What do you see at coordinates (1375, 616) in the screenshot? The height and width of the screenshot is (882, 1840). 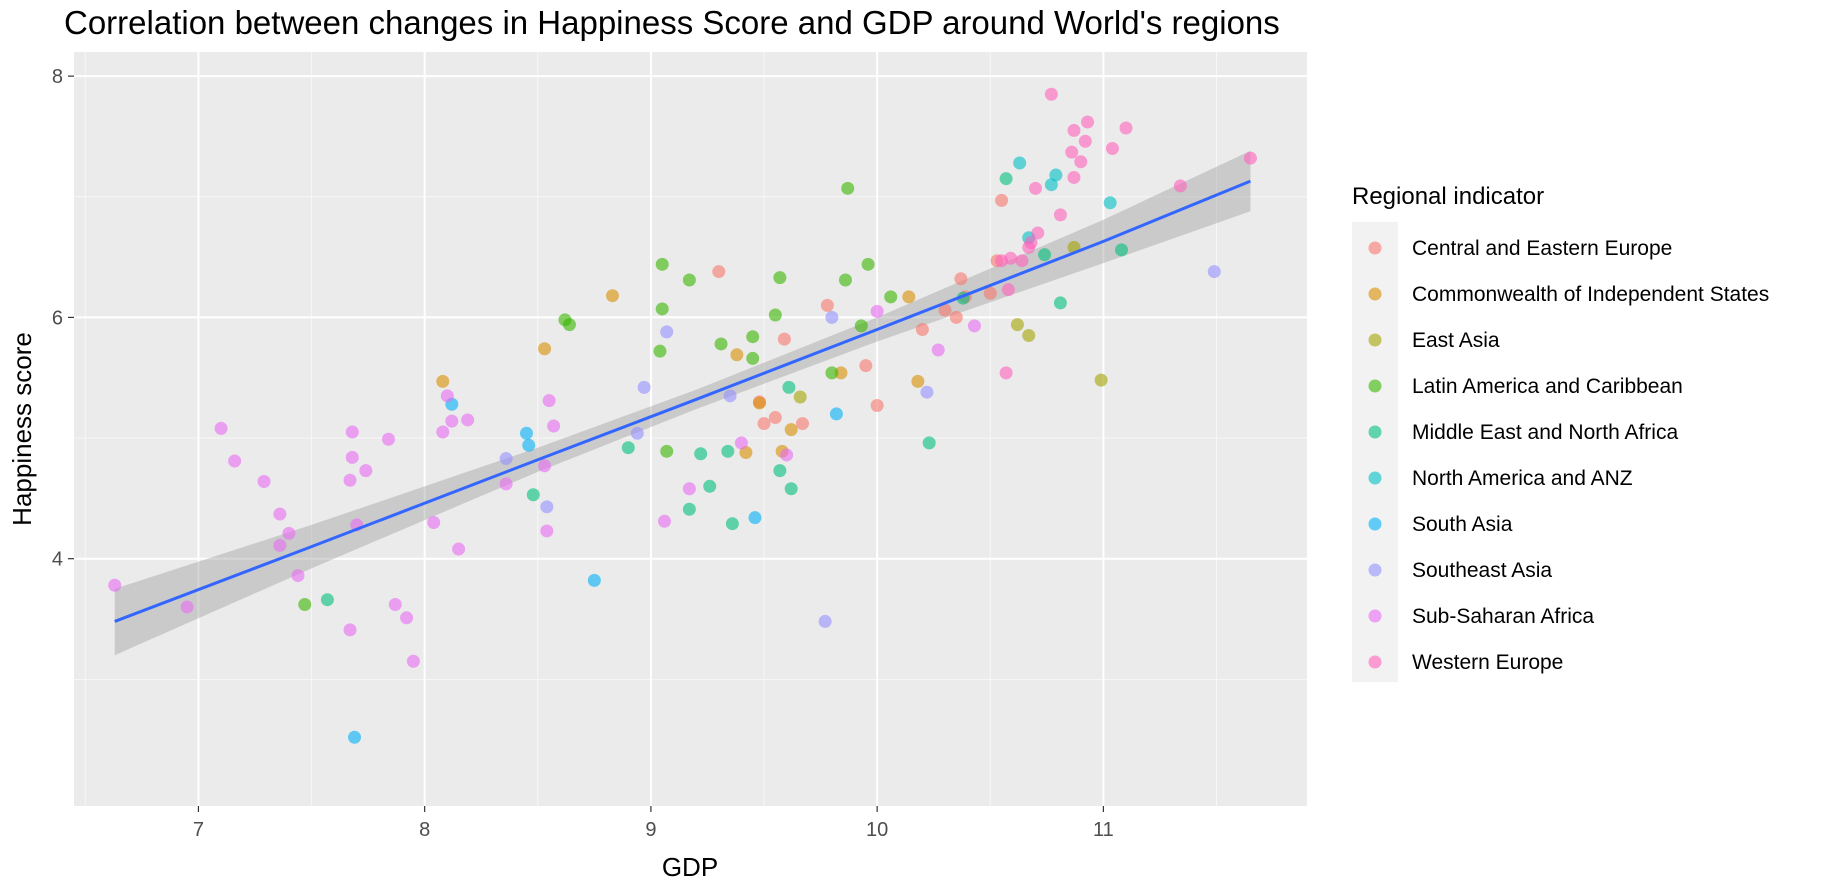 I see `legend-key-sub-saharan-africa` at bounding box center [1375, 616].